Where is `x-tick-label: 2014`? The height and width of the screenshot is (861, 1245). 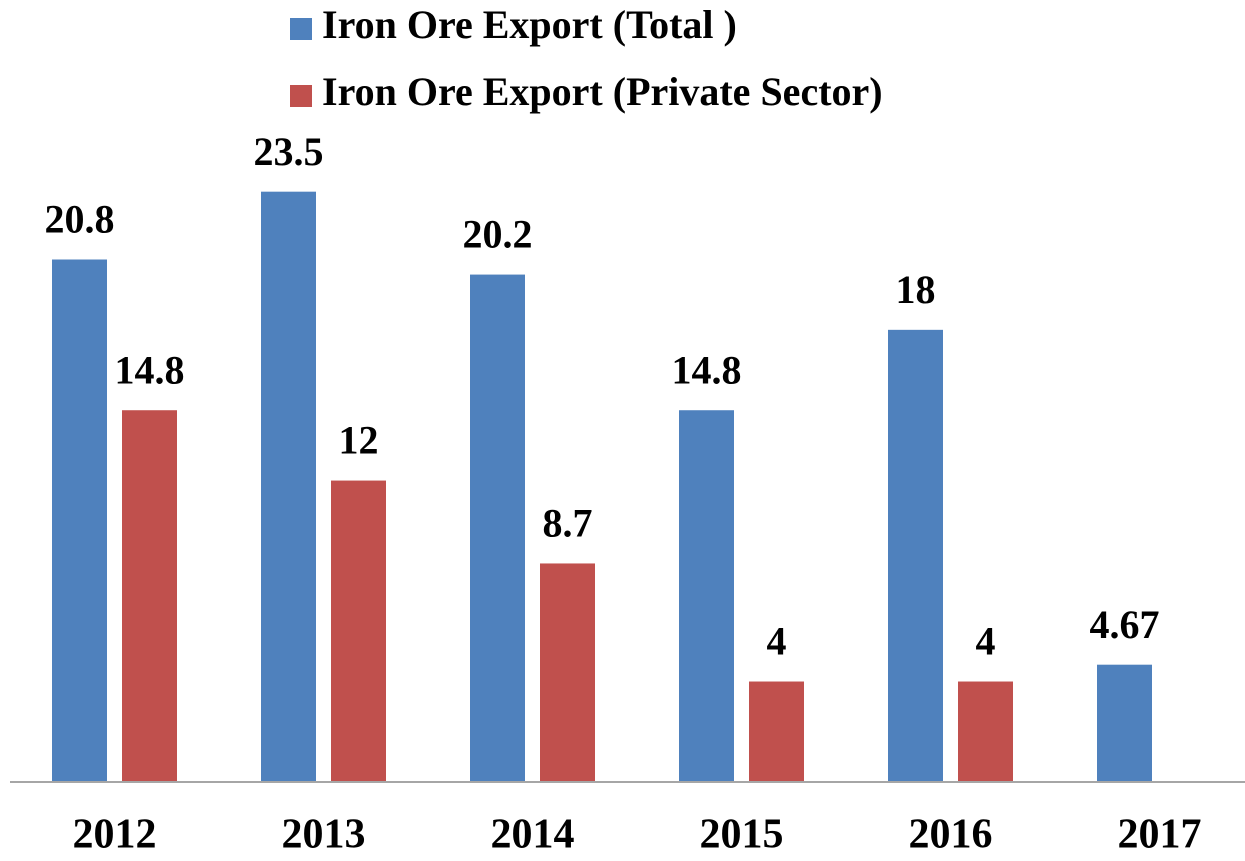
x-tick-label: 2014 is located at coordinates (533, 835).